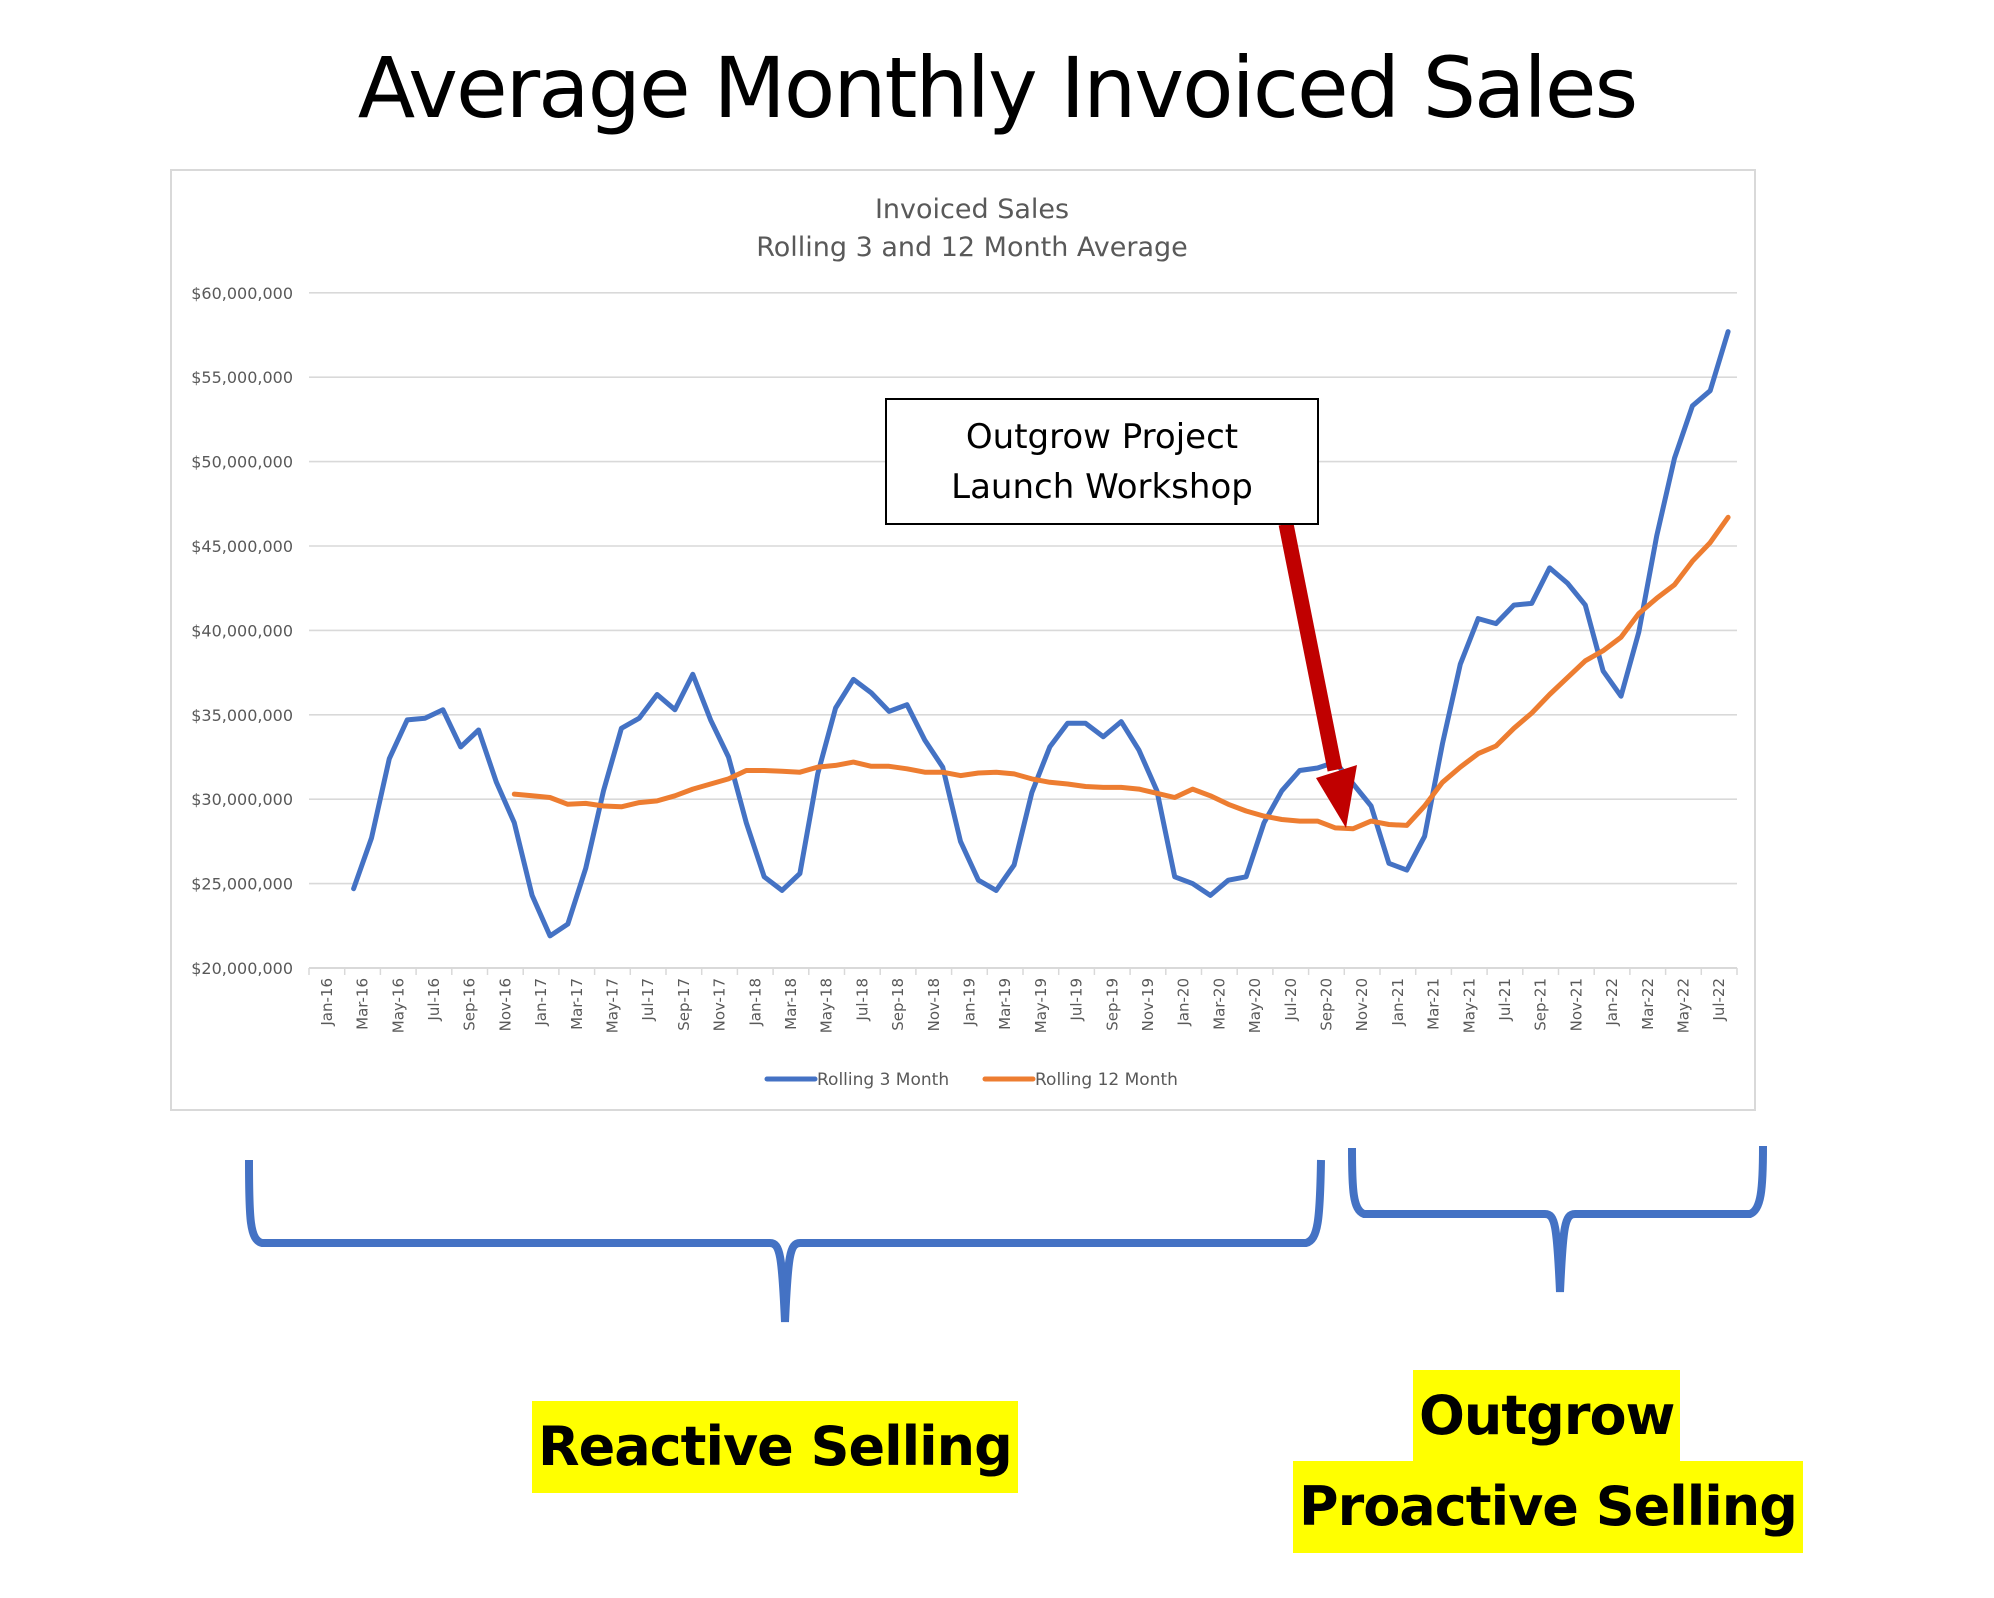 The image size is (1994, 1598). What do you see at coordinates (1102, 461) in the screenshot?
I see `annotation-callout: Outgrow Project Launch Workshop` at bounding box center [1102, 461].